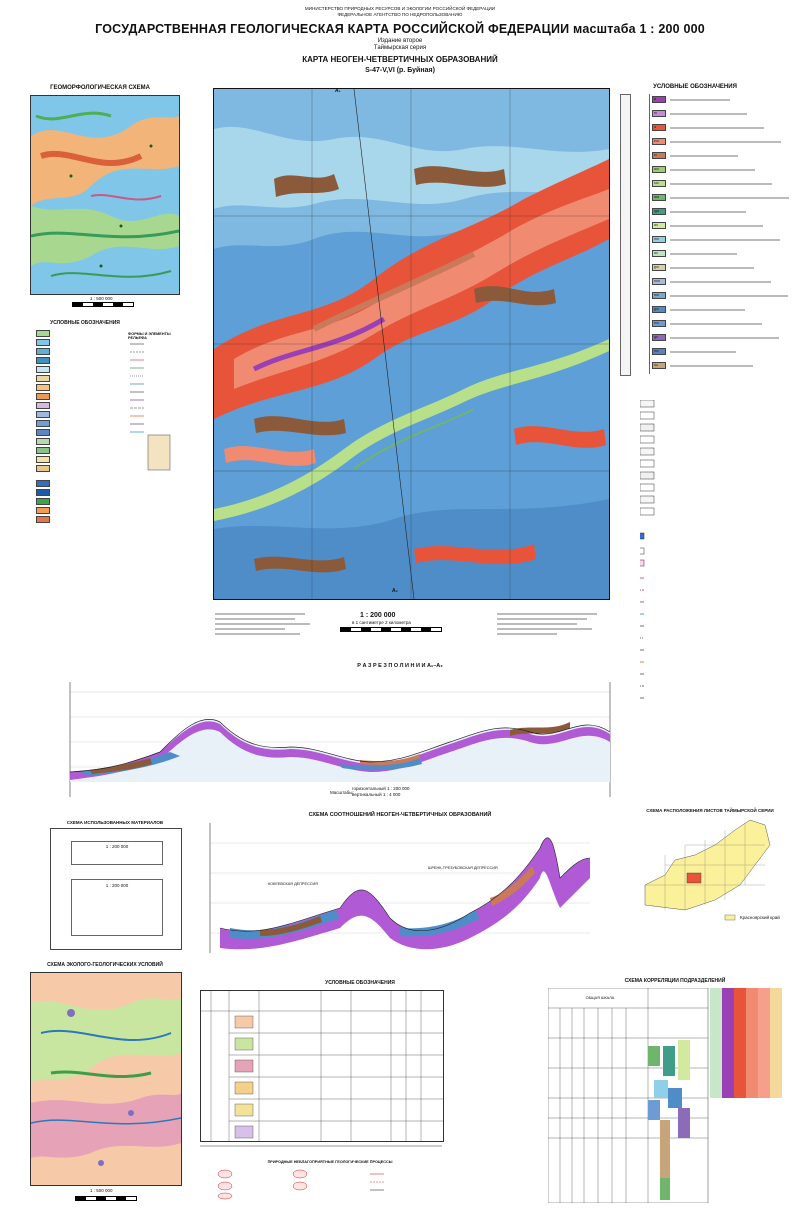 The width and height of the screenshot is (800, 1208). I want to click on geomorph-title: ГЕОМОРФОЛОГИЧЕСКАЯ СХЕМА, so click(100, 88).